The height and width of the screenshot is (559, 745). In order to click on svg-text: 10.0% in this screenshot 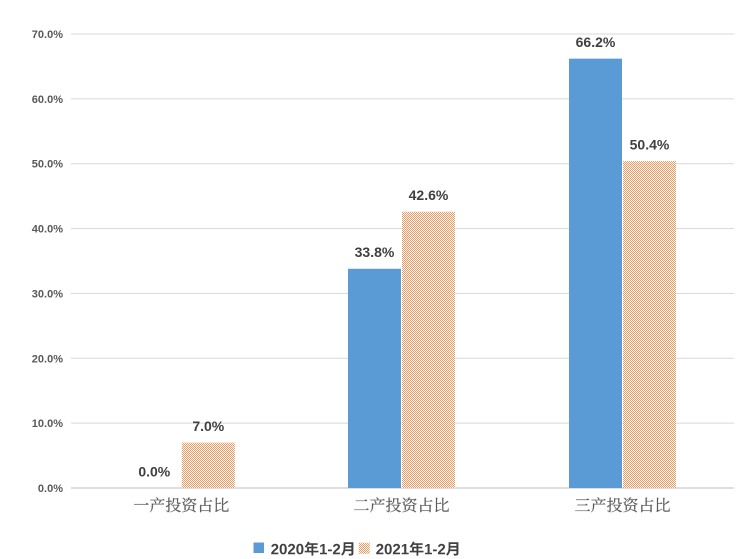, I will do `click(47, 424)`.